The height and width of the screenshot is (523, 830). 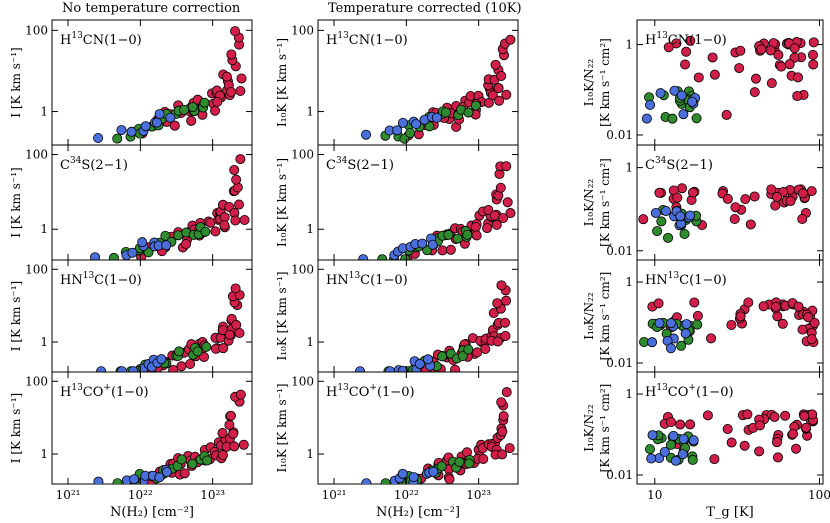 What do you see at coordinates (16, 428) in the screenshot?
I see `y-axis-label: I [K km s⁻¹]` at bounding box center [16, 428].